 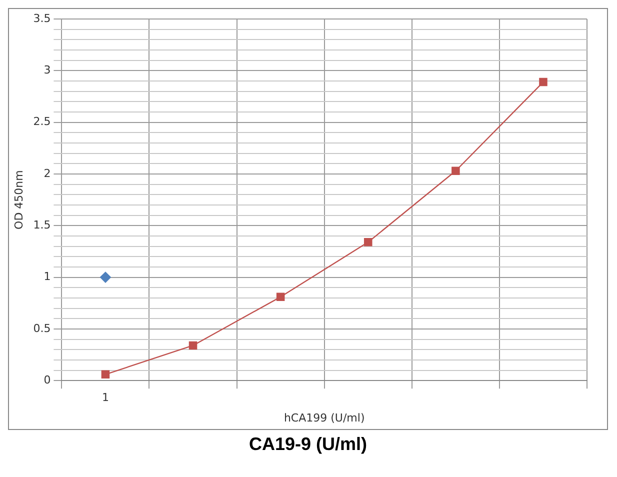 What do you see at coordinates (42, 328) in the screenshot?
I see `y-tick-label: 0.5` at bounding box center [42, 328].